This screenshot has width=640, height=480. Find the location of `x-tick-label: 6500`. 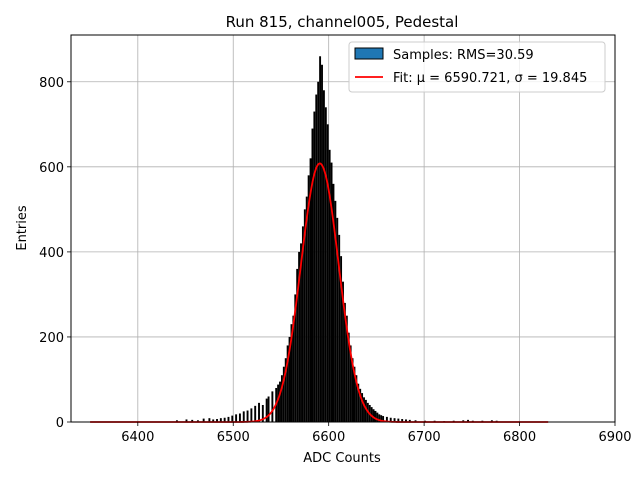

x-tick-label: 6500 is located at coordinates (233, 437).